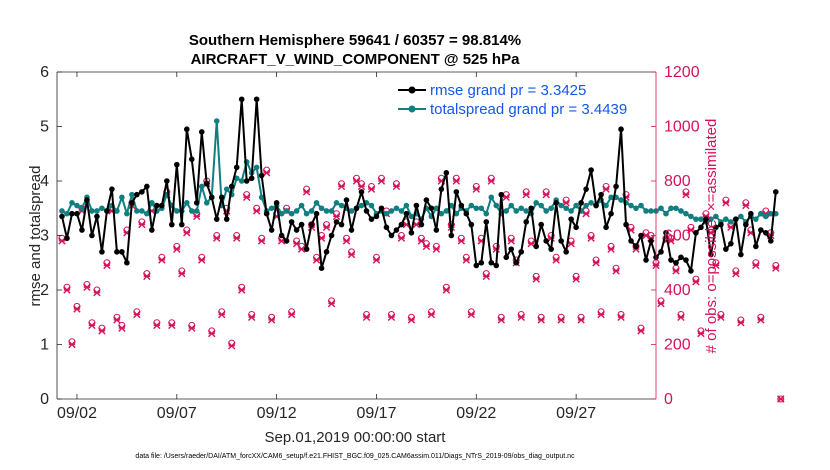 The image size is (830, 470). What do you see at coordinates (376, 413) in the screenshot?
I see `x-tick-label: 09/17` at bounding box center [376, 413].